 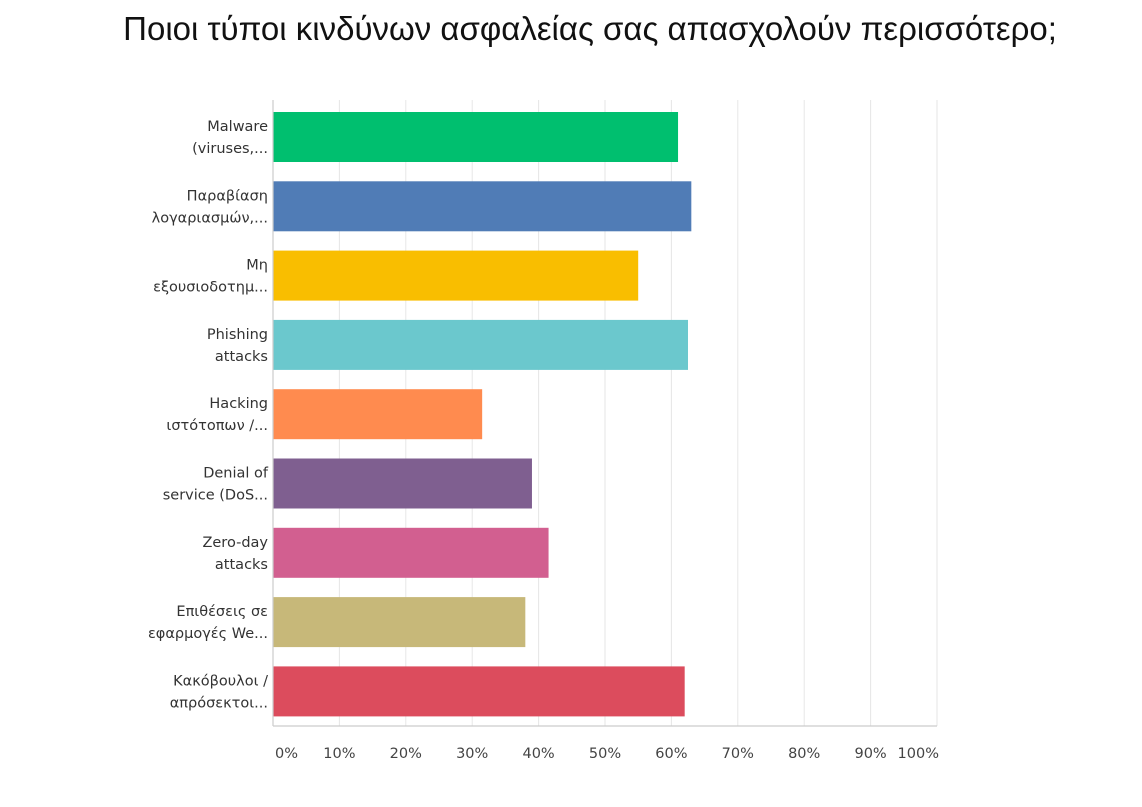 What do you see at coordinates (220, 681) in the screenshot?
I see `category-label: Κακόβουλοι /` at bounding box center [220, 681].